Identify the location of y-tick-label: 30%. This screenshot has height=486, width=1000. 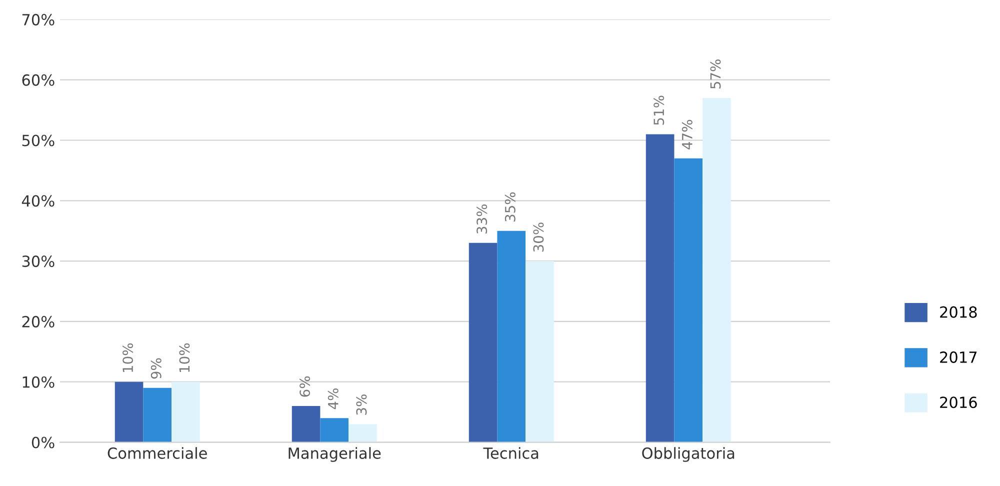
(38, 262).